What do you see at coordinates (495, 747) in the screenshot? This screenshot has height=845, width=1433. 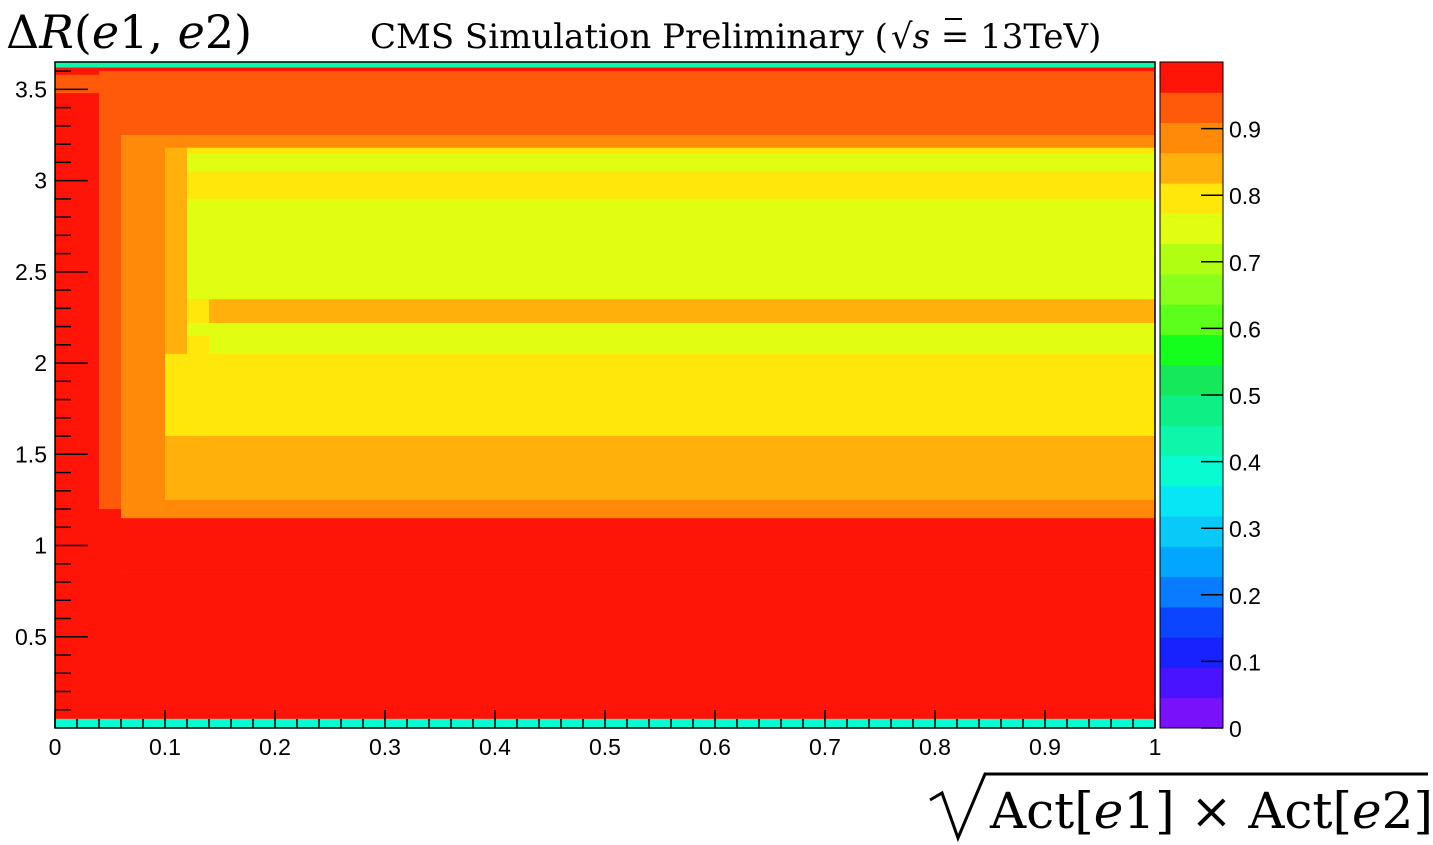 I see `x-tick-label-4: 0.4` at bounding box center [495, 747].